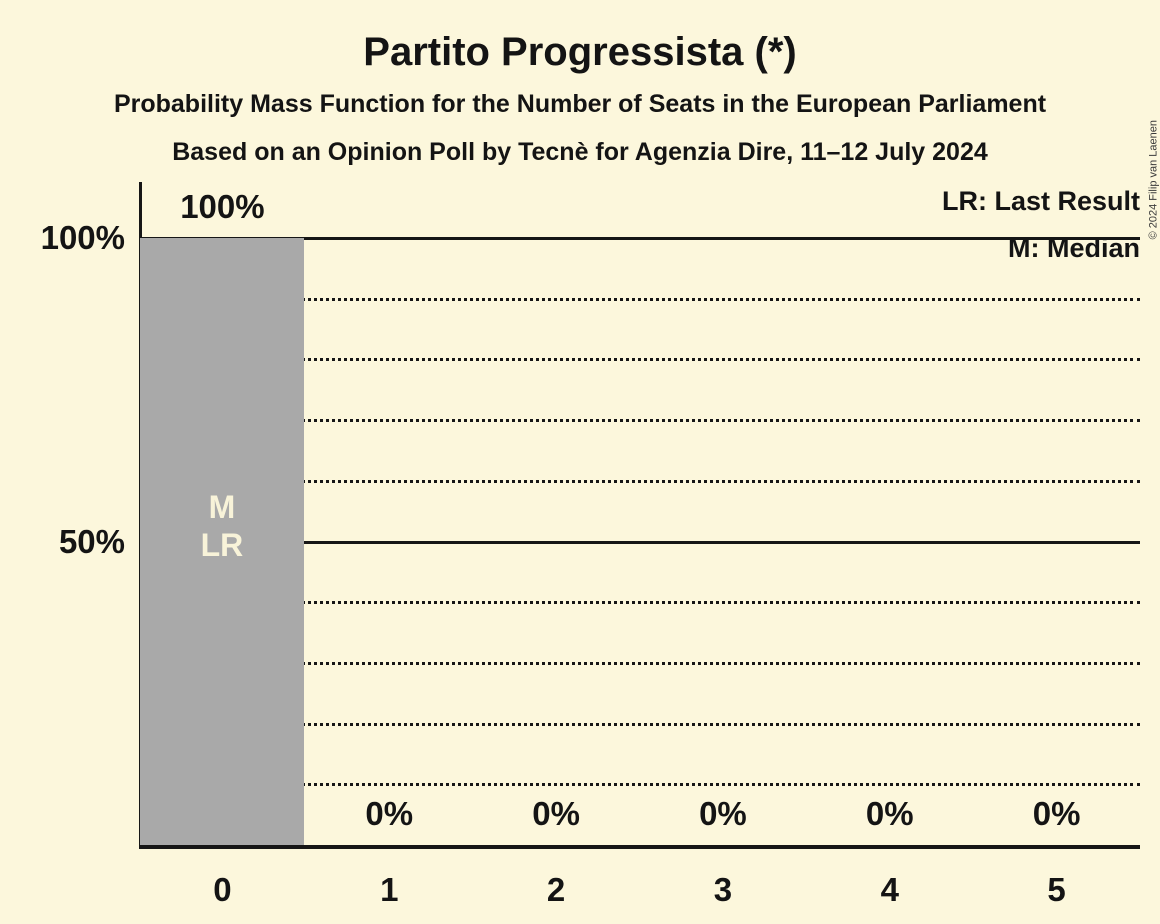 This screenshot has height=924, width=1160. What do you see at coordinates (639, 847) in the screenshot?
I see `x-axis-line` at bounding box center [639, 847].